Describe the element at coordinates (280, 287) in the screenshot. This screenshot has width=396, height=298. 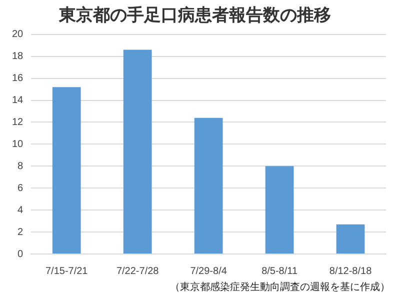
I see `text: （東京都感染症発生動向調査の週報を基に作成）` at that location.